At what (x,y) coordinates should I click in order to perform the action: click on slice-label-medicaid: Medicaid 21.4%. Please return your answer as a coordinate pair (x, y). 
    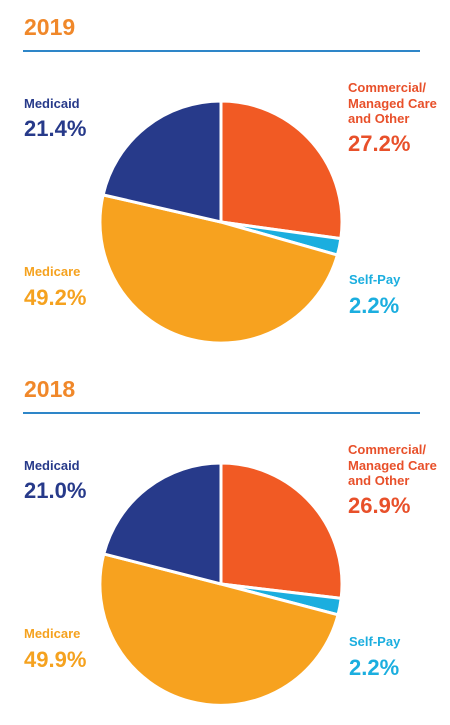
    Looking at the image, I should click on (55, 119).